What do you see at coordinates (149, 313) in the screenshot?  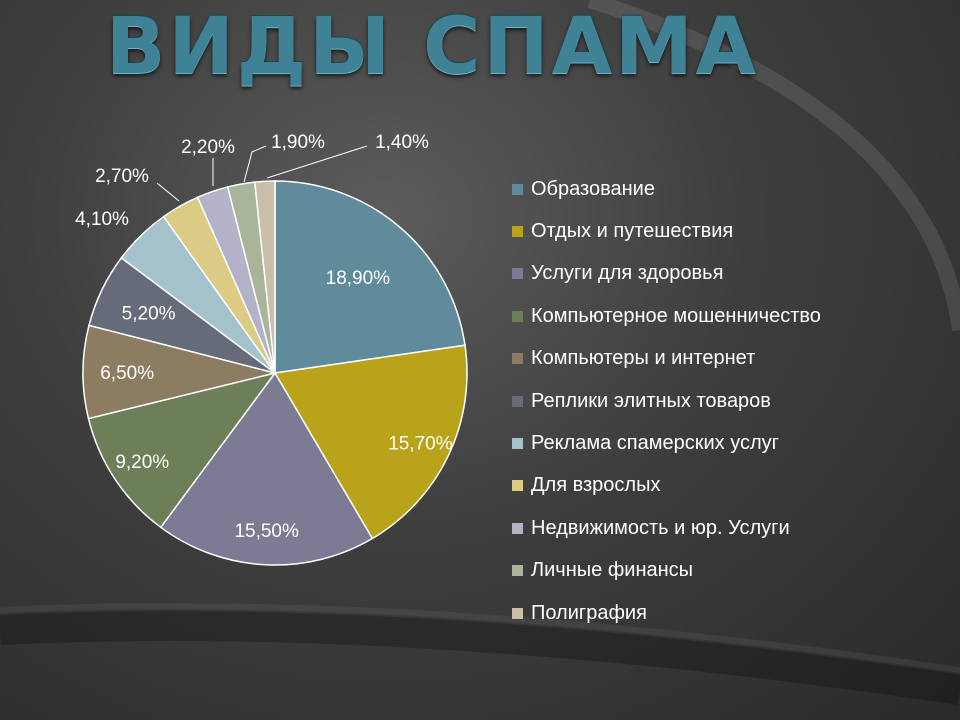 I see `data-label: 5,20%` at bounding box center [149, 313].